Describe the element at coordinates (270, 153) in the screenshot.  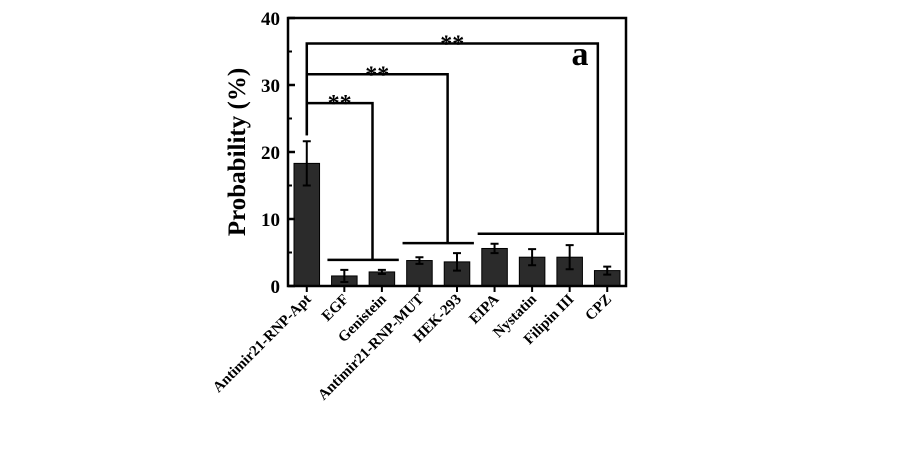
I see `y-tick-label-2: 20` at that location.